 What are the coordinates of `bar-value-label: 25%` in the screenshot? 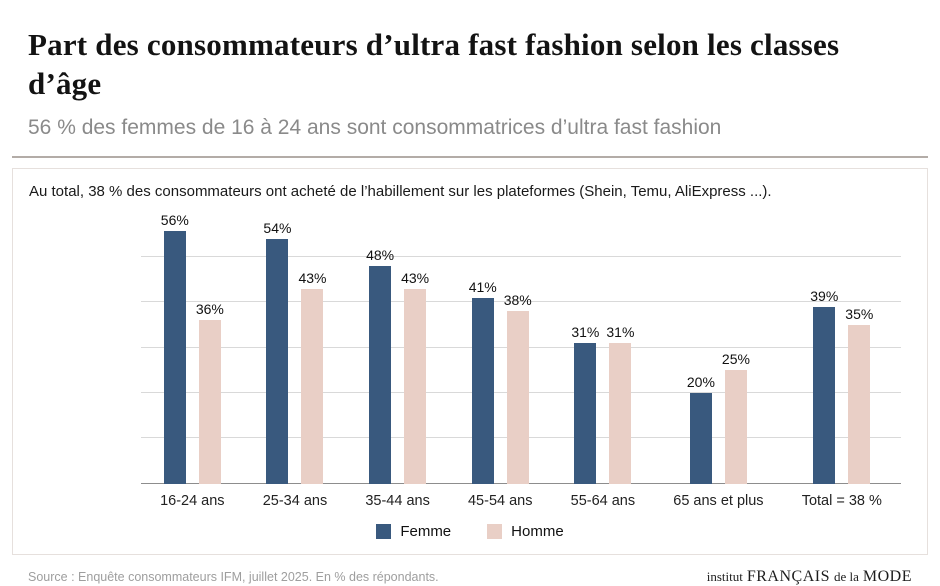 It's located at (735, 359).